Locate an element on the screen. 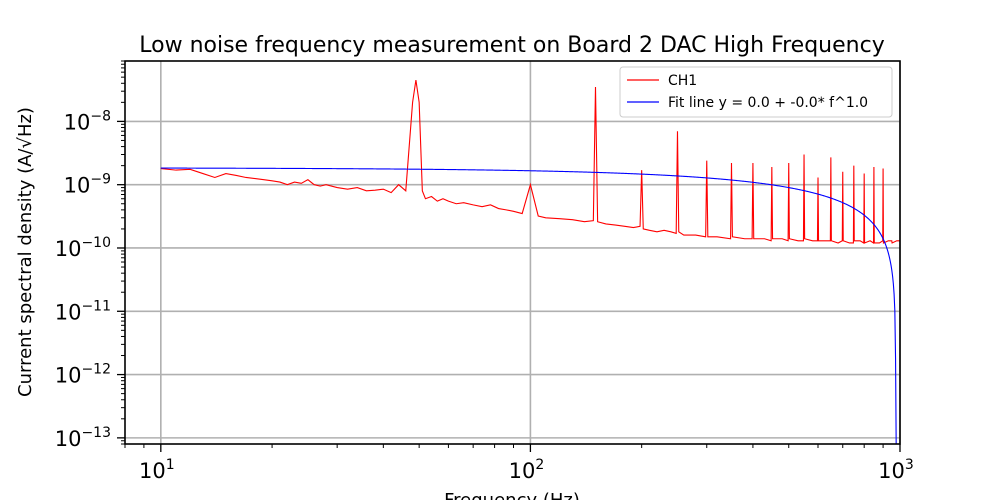 The height and width of the screenshot is (500, 1000). y-tick-label: 10⁻¹² is located at coordinates (83, 375).